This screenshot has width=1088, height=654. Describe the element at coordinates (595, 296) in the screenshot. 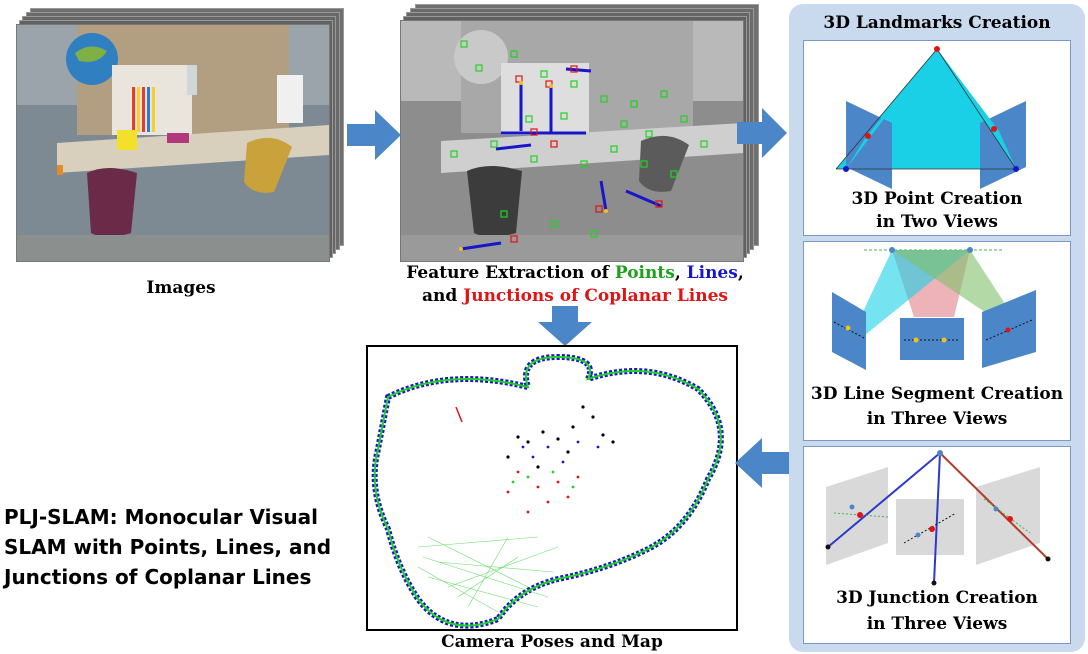

I see `junctions-label: Junctions of Coplanar Lines` at that location.